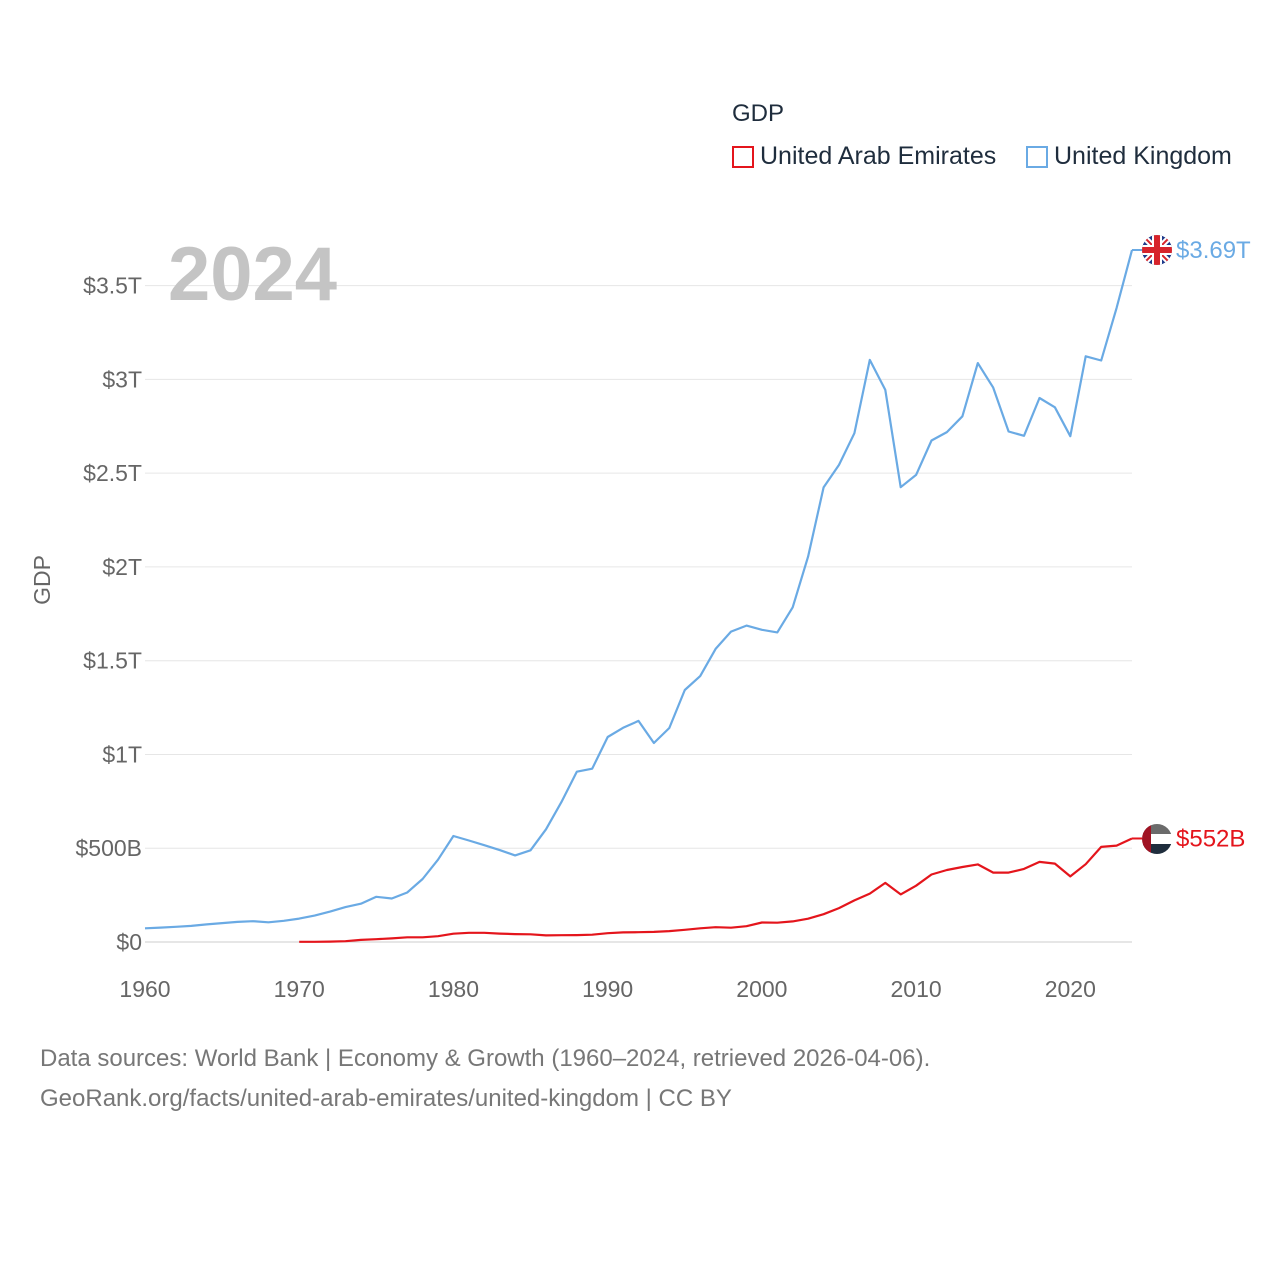 This screenshot has width=1280, height=1280. I want to click on x-axis-ticks: 1960 1970 1980 1990 2000 2010 2020, so click(607, 989).